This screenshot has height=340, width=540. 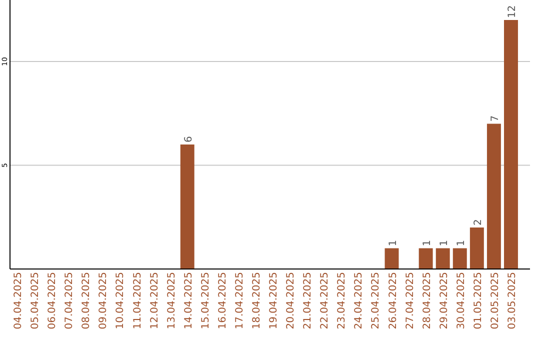 What do you see at coordinates (274, 301) in the screenshot?
I see `x-tick-label: 19.04.2025` at bounding box center [274, 301].